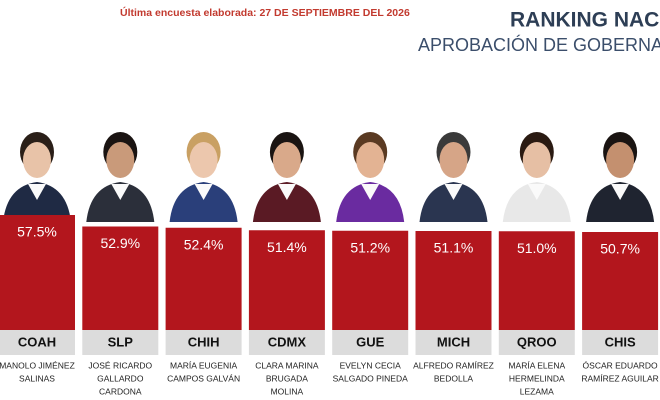  I want to click on x-tick-label: GUE, so click(370, 341).